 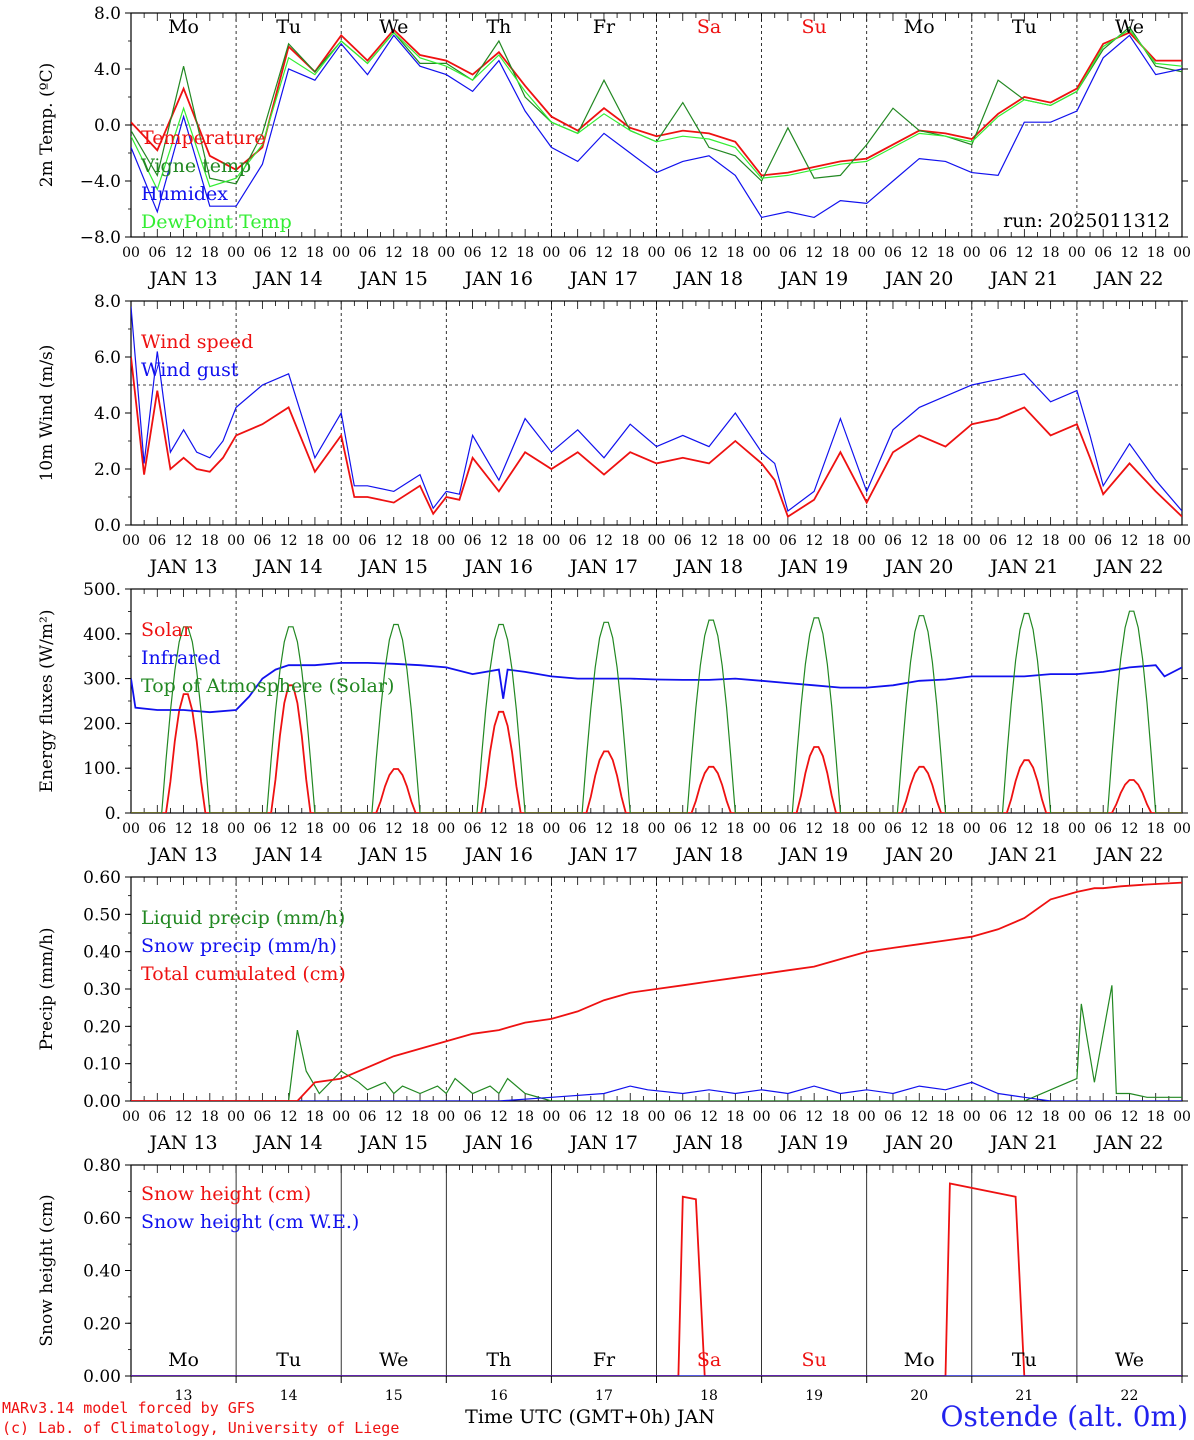 I want to click on day-name-label: Tu, so click(x=1024, y=1360).